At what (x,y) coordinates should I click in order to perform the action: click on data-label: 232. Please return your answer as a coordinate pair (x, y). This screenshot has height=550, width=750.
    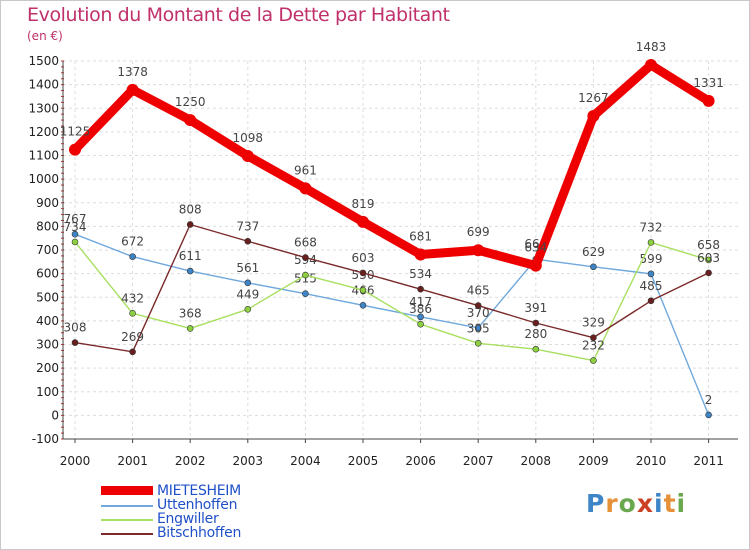
    Looking at the image, I should click on (593, 346).